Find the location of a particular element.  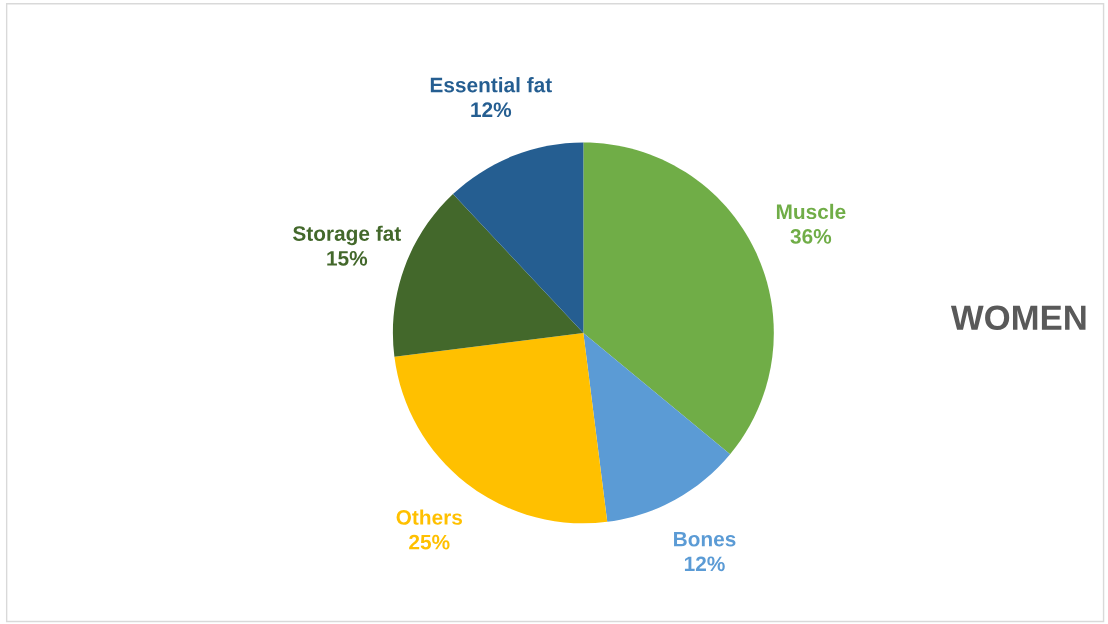

slice-label: Others is located at coordinates (429, 517).